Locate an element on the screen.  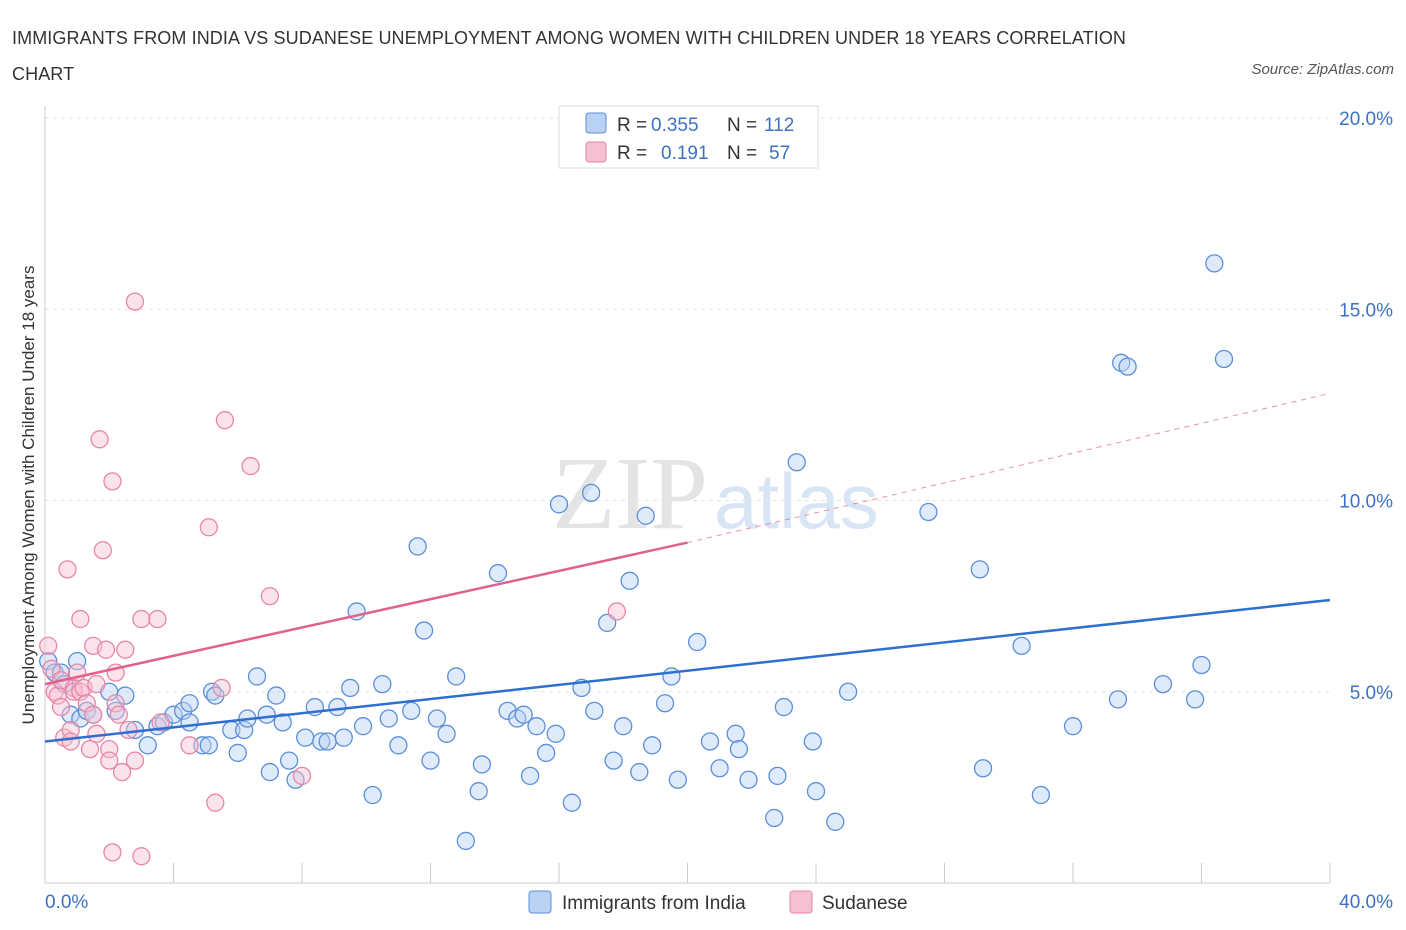
legend-india-r-value: 0.355 is located at coordinates (675, 125).